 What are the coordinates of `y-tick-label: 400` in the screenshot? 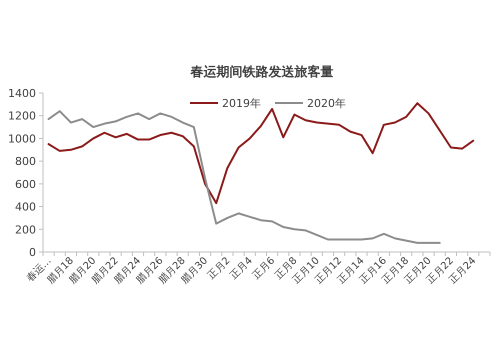 It's located at (25, 207).